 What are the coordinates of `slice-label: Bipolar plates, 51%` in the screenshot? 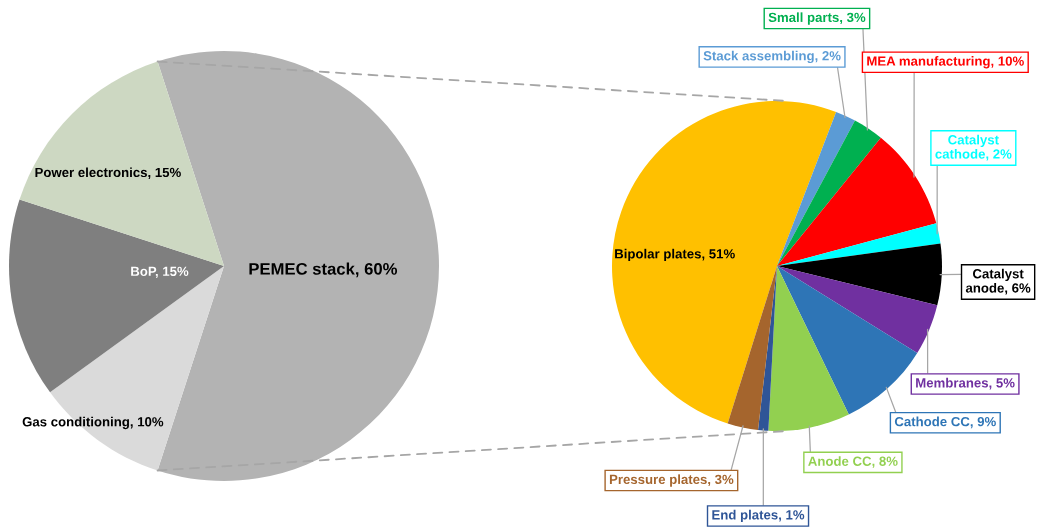 It's located at (675, 255).